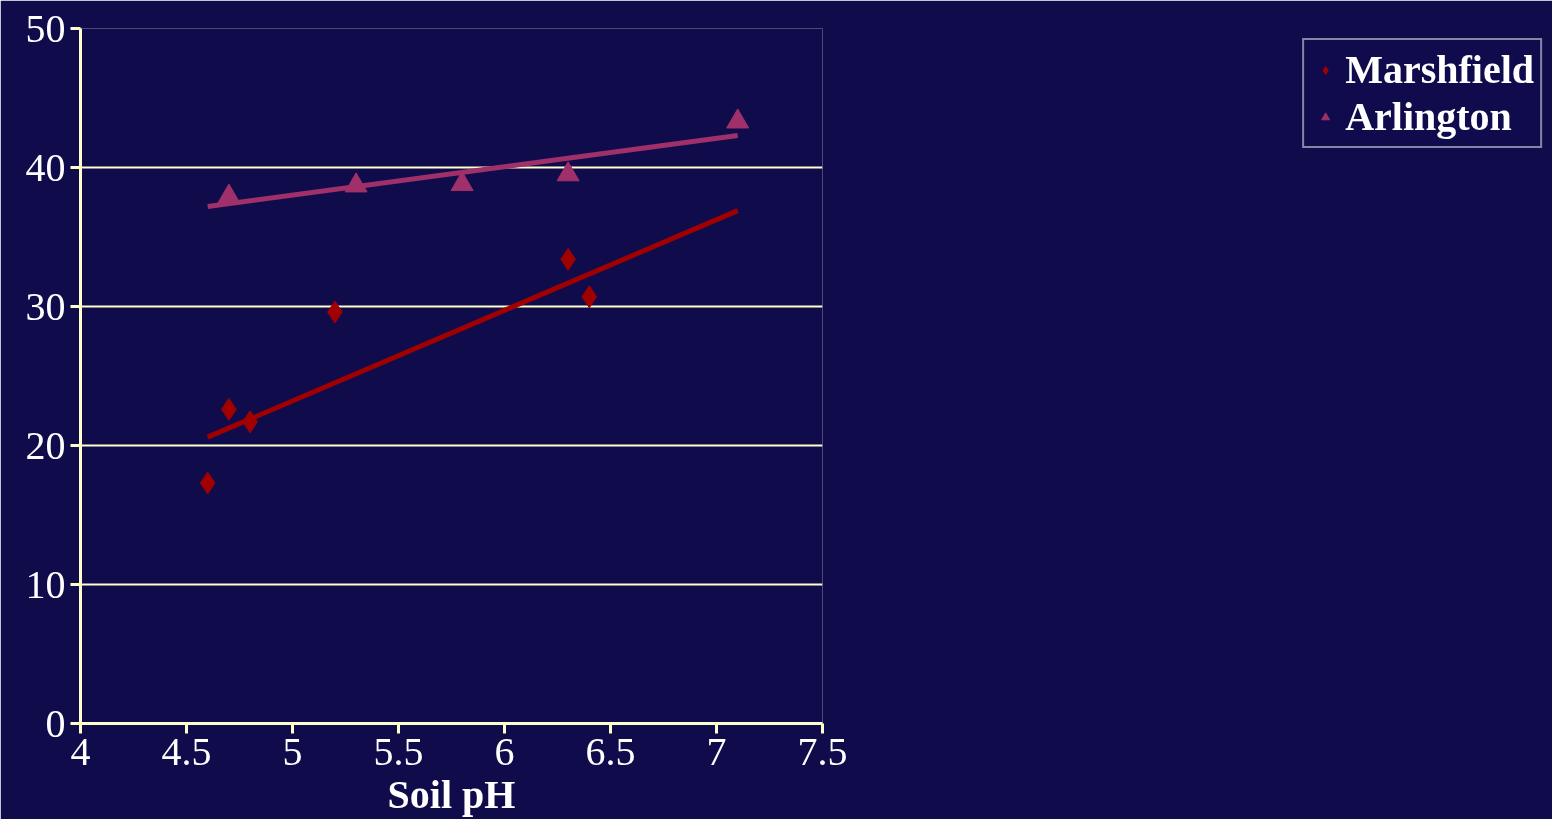 The image size is (1552, 819). Describe the element at coordinates (398, 751) in the screenshot. I see `x-tick-label: 5.5` at that location.